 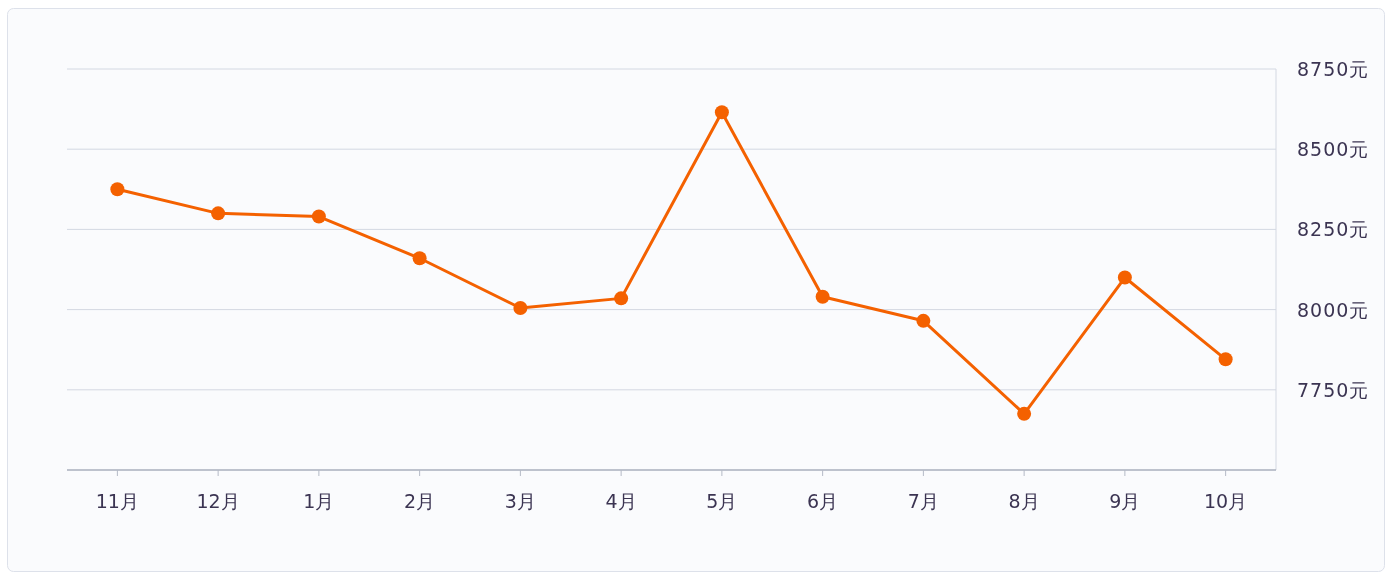 What do you see at coordinates (621, 501) in the screenshot?
I see `x-tick-label: 4月` at bounding box center [621, 501].